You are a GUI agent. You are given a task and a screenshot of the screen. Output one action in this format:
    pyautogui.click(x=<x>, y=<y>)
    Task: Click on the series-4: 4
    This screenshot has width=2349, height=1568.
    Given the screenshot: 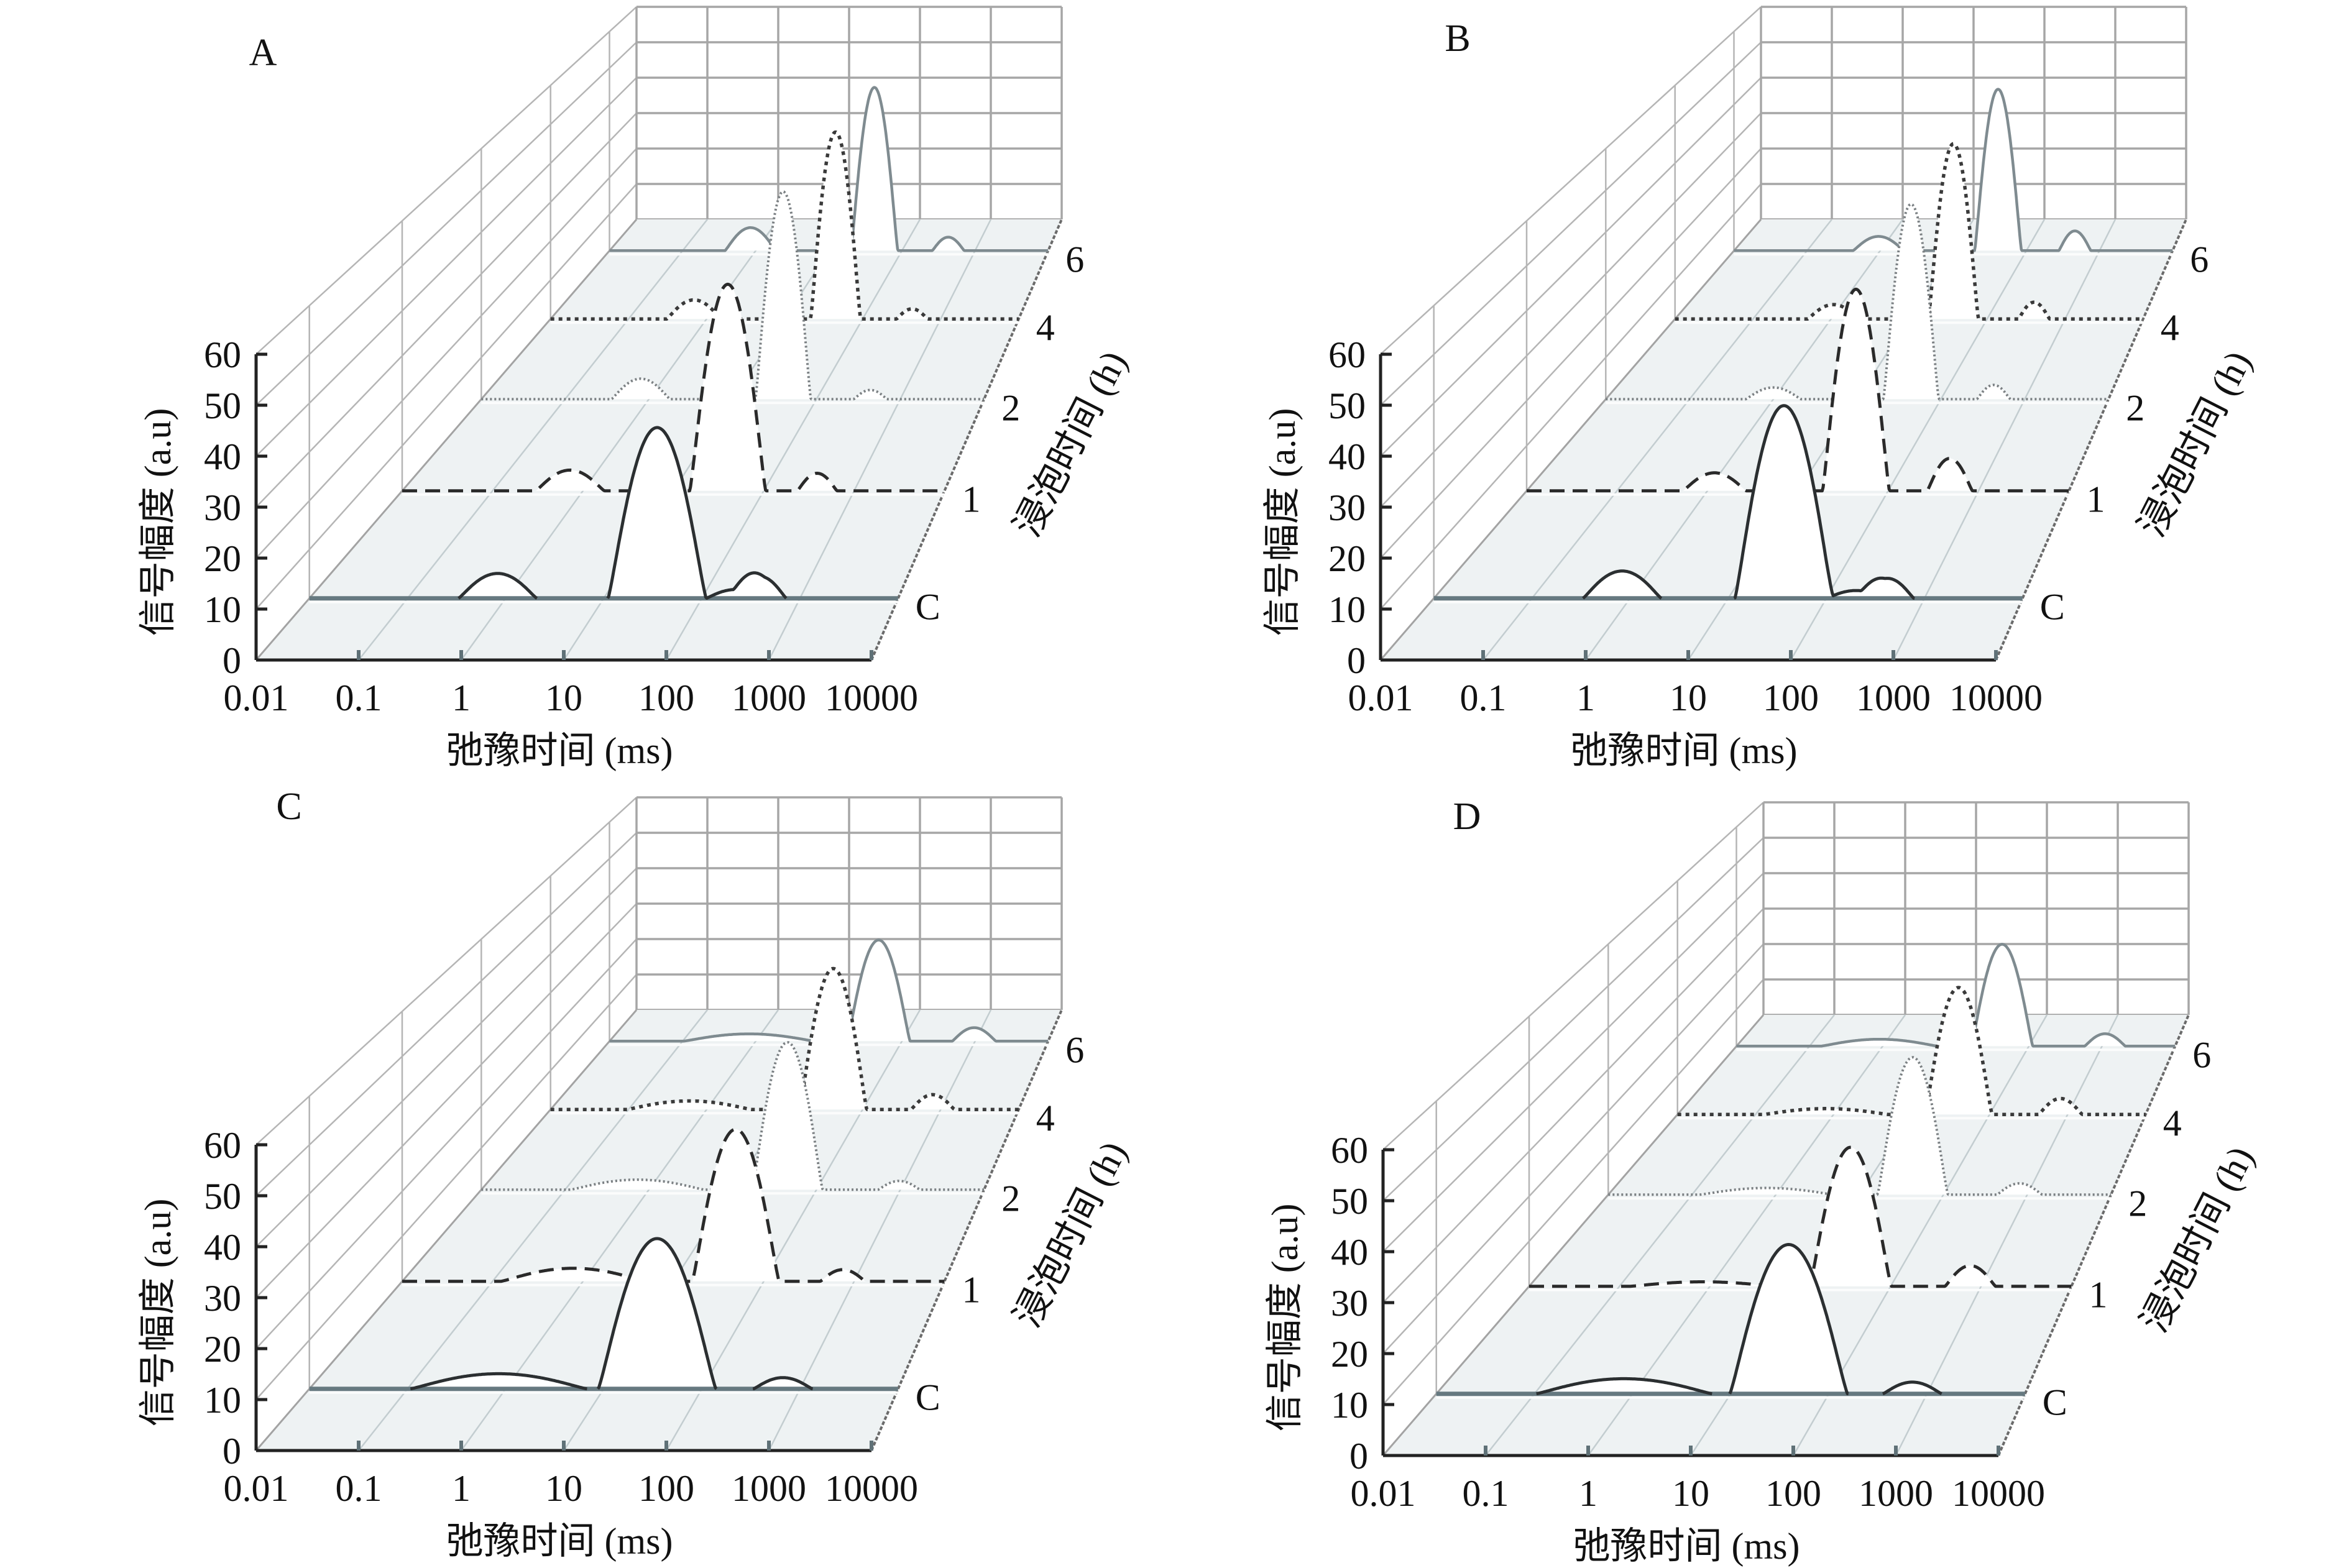 What is the action you would take?
    pyautogui.click(x=802, y=239)
    